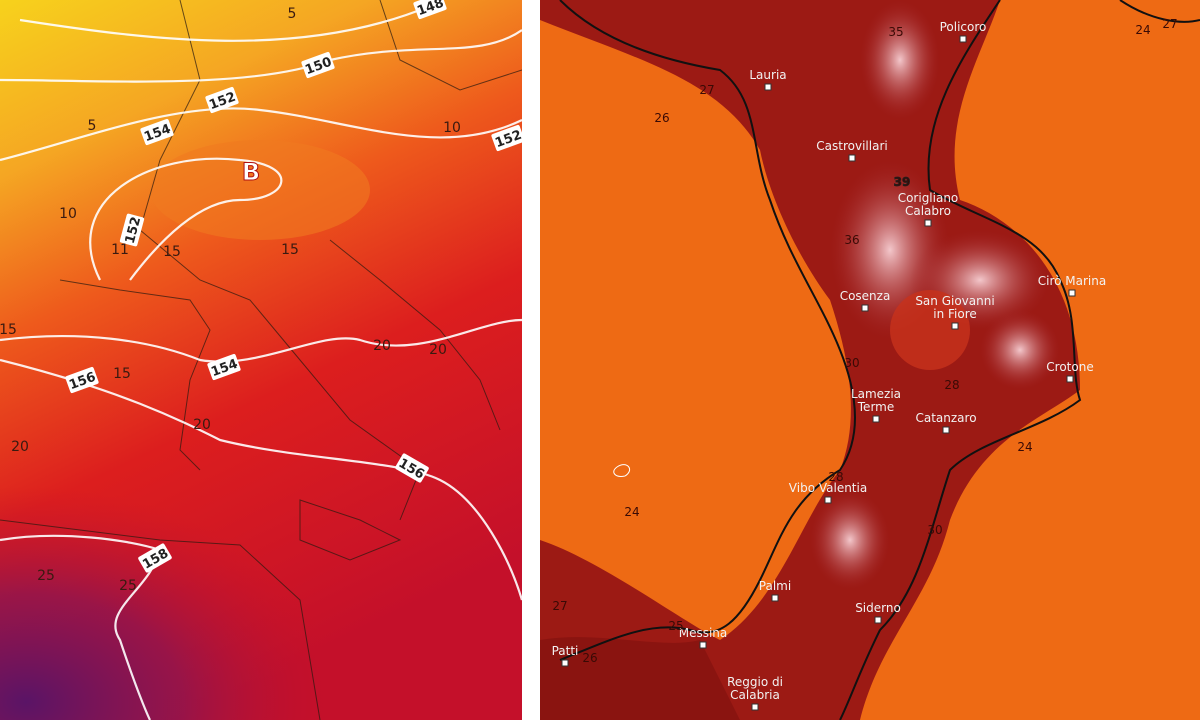 The width and height of the screenshot is (1200, 720). I want to click on city-label-line: Crotone, so click(1069, 367).